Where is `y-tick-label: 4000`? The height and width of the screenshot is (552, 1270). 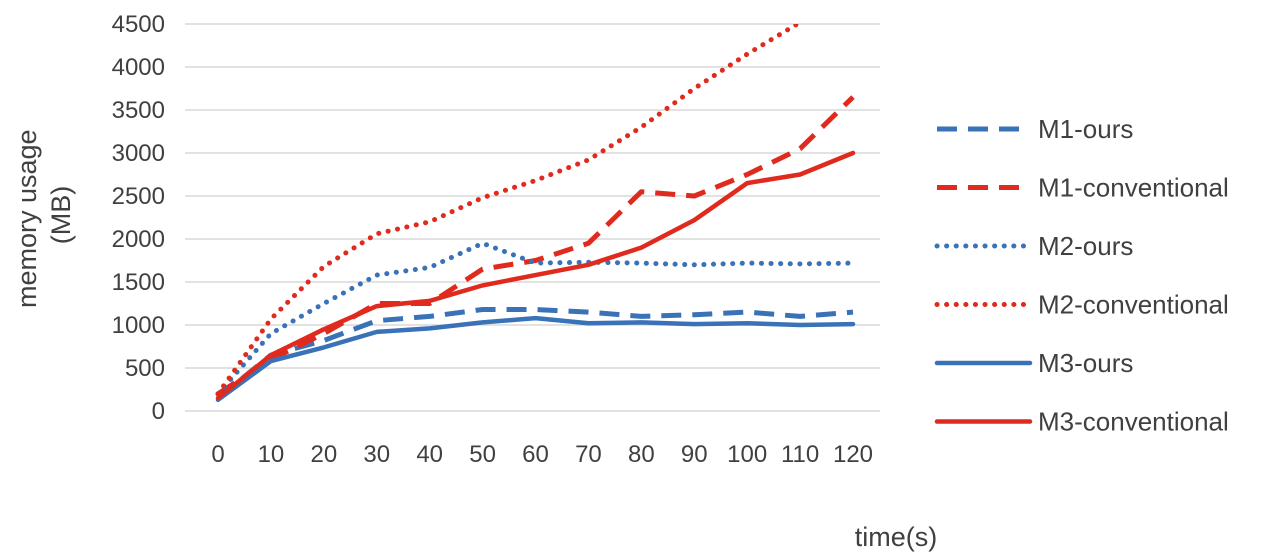 y-tick-label: 4000 is located at coordinates (138, 67).